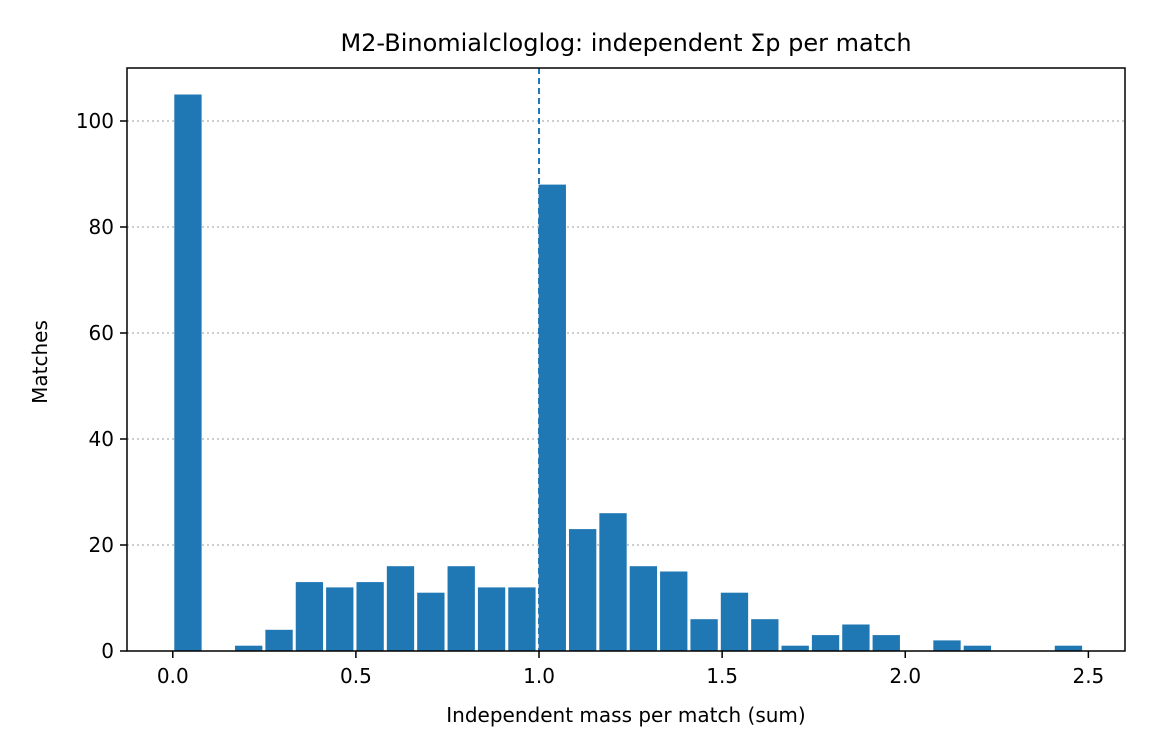  Describe the element at coordinates (173, 676) in the screenshot. I see `x-tick-label-0: 0.0` at that location.